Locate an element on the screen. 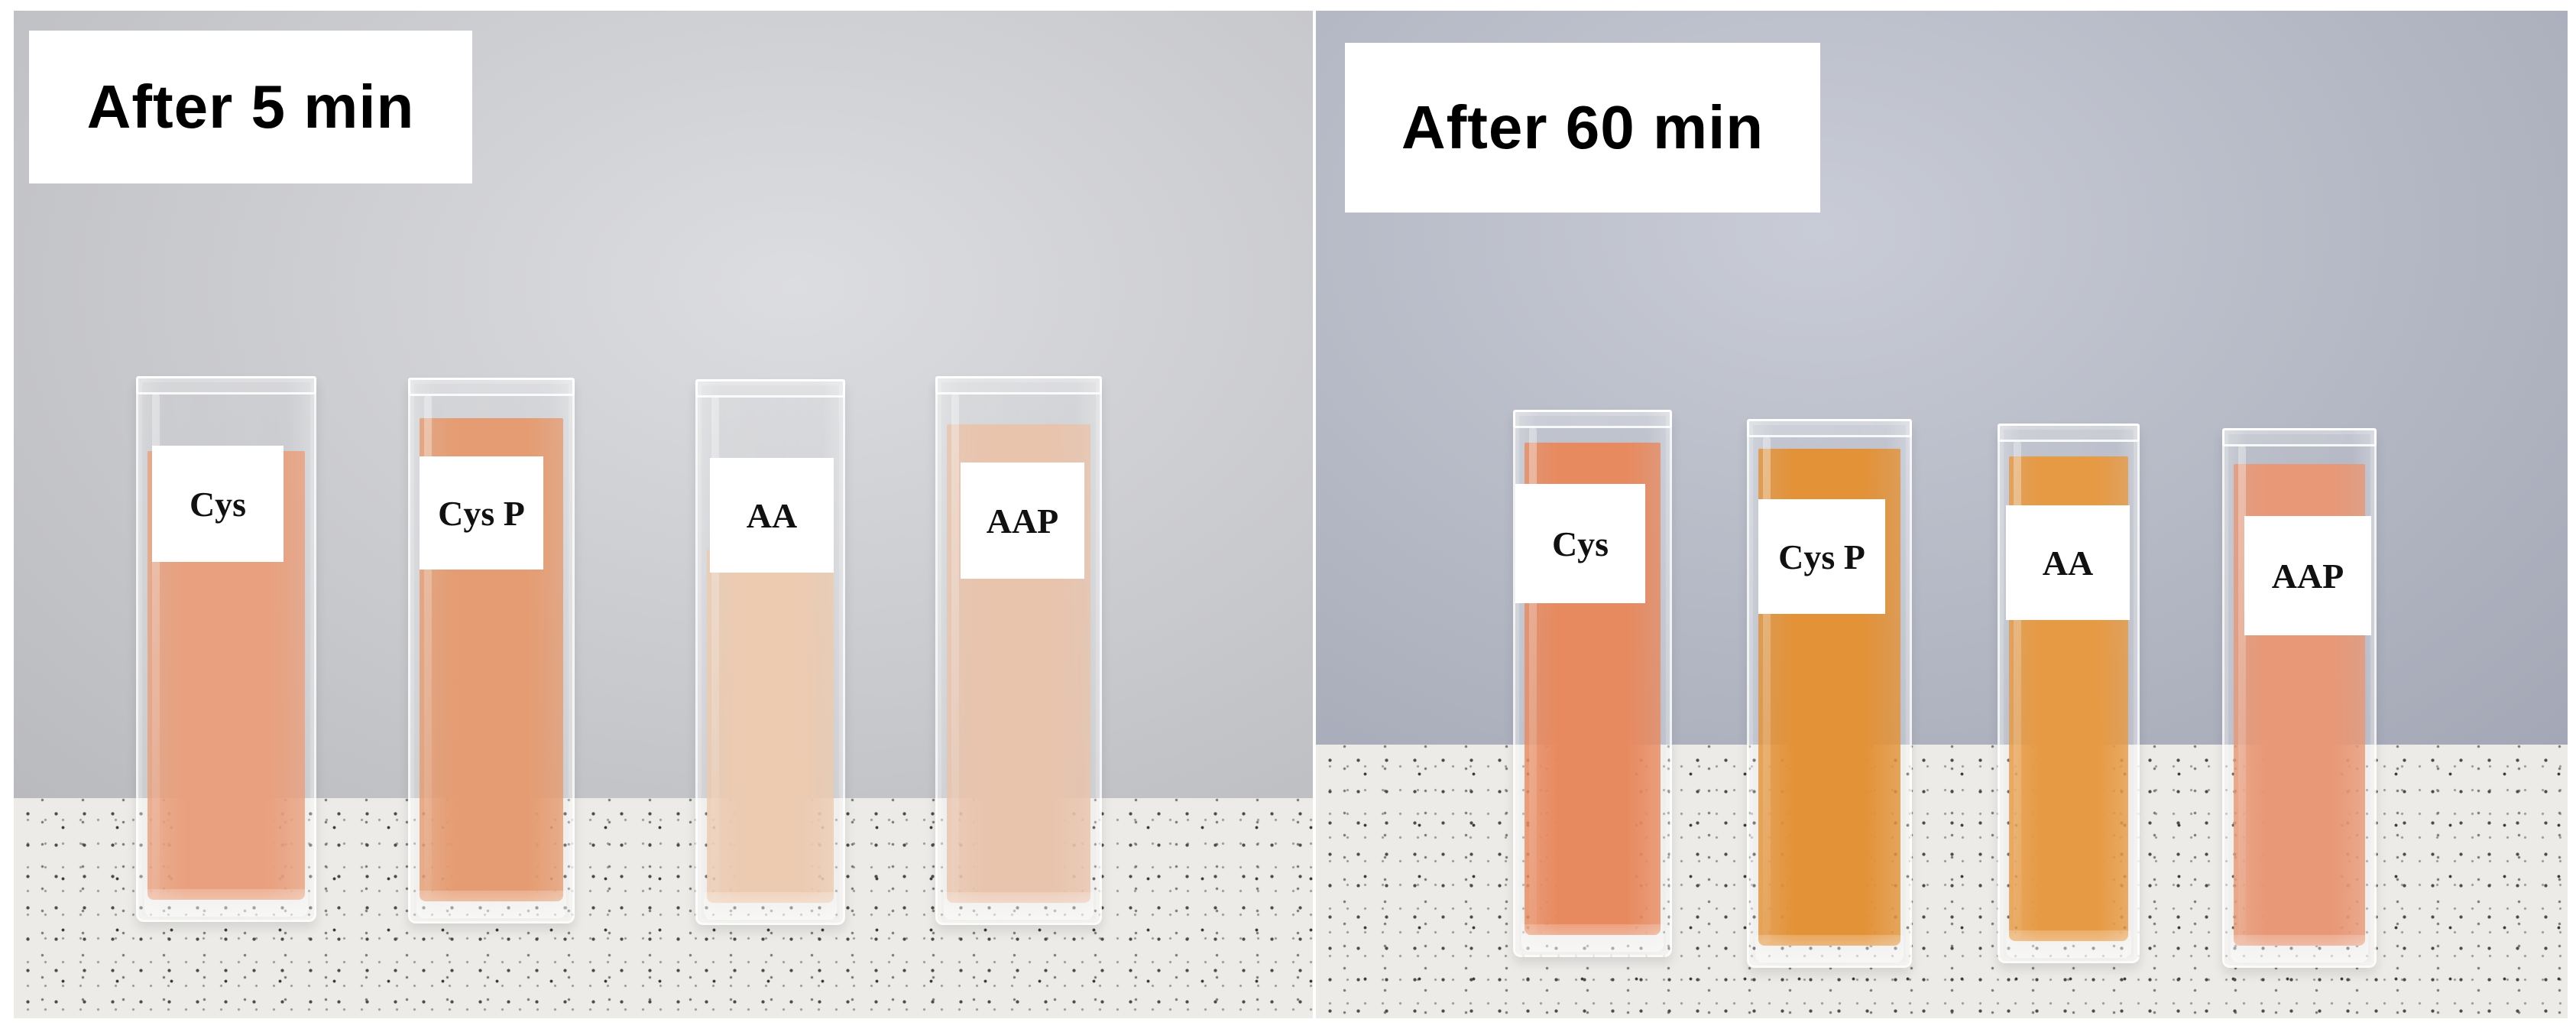  panel-title-text: After 60 min is located at coordinates (1583, 127).